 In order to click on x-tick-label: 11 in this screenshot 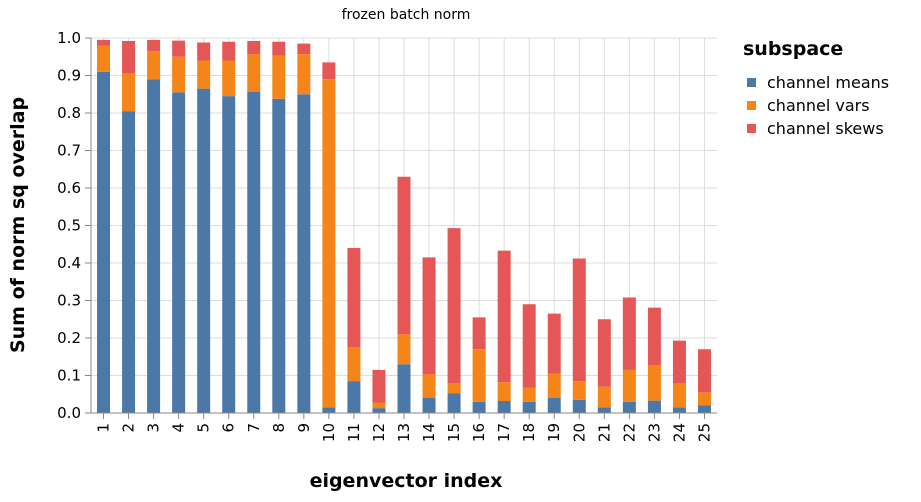, I will do `click(354, 432)`.